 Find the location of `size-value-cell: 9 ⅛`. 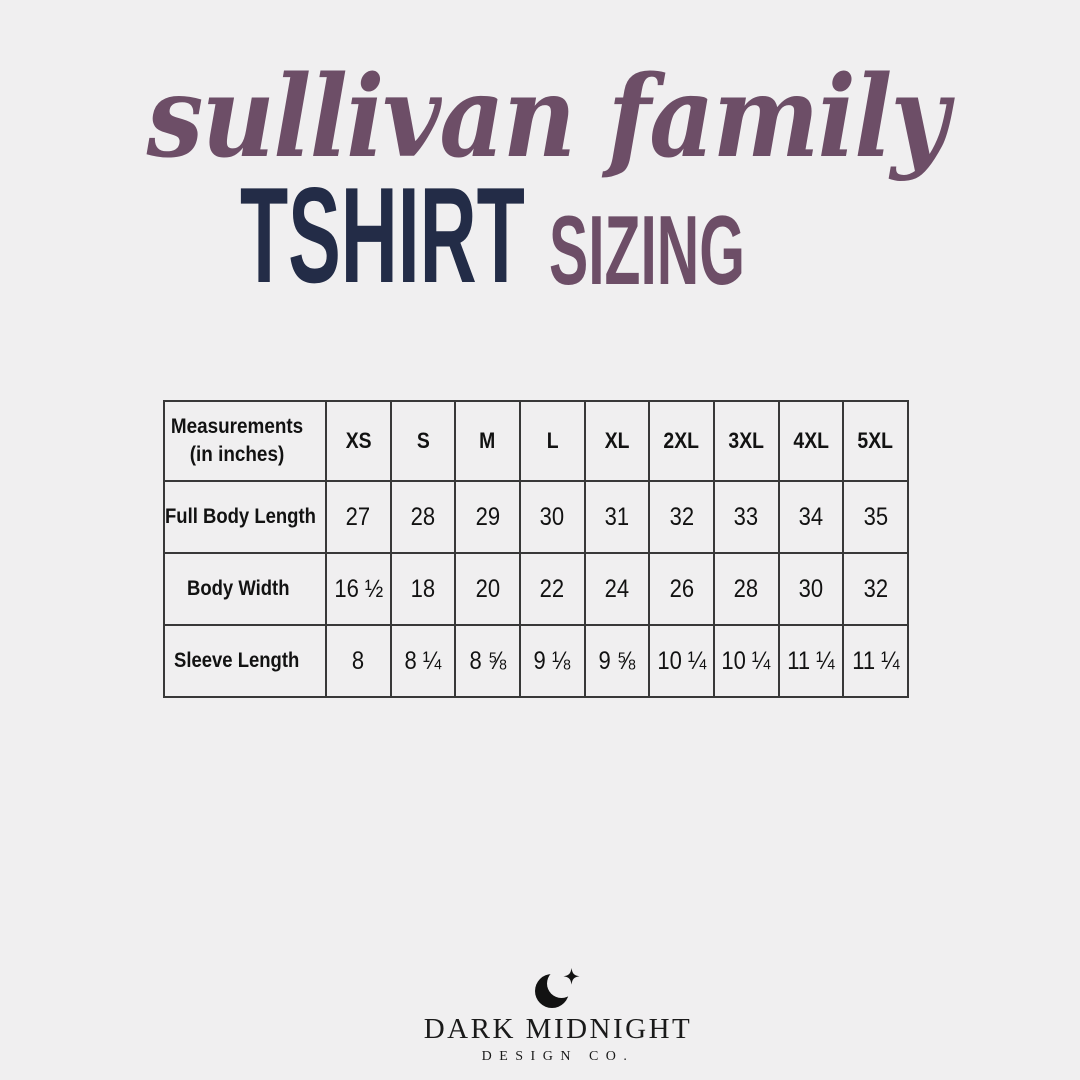

size-value-cell: 9 ⅛ is located at coordinates (552, 661).